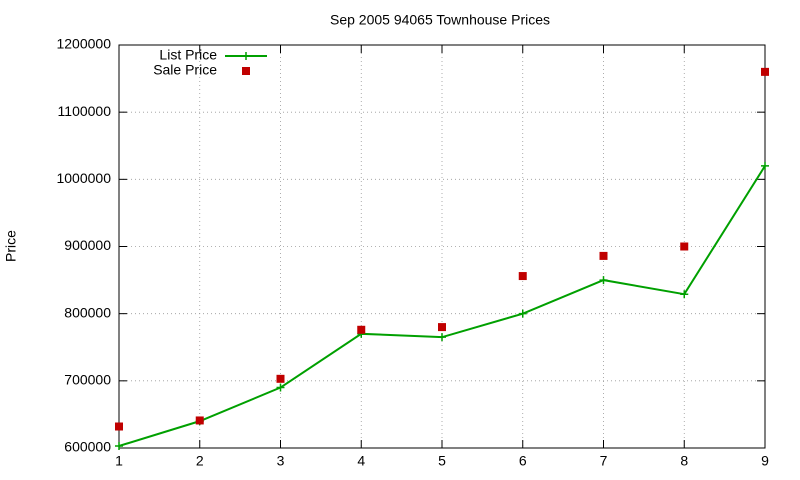 The image size is (800, 480). Describe the element at coordinates (523, 461) in the screenshot. I see `x-tick-label: 6` at that location.